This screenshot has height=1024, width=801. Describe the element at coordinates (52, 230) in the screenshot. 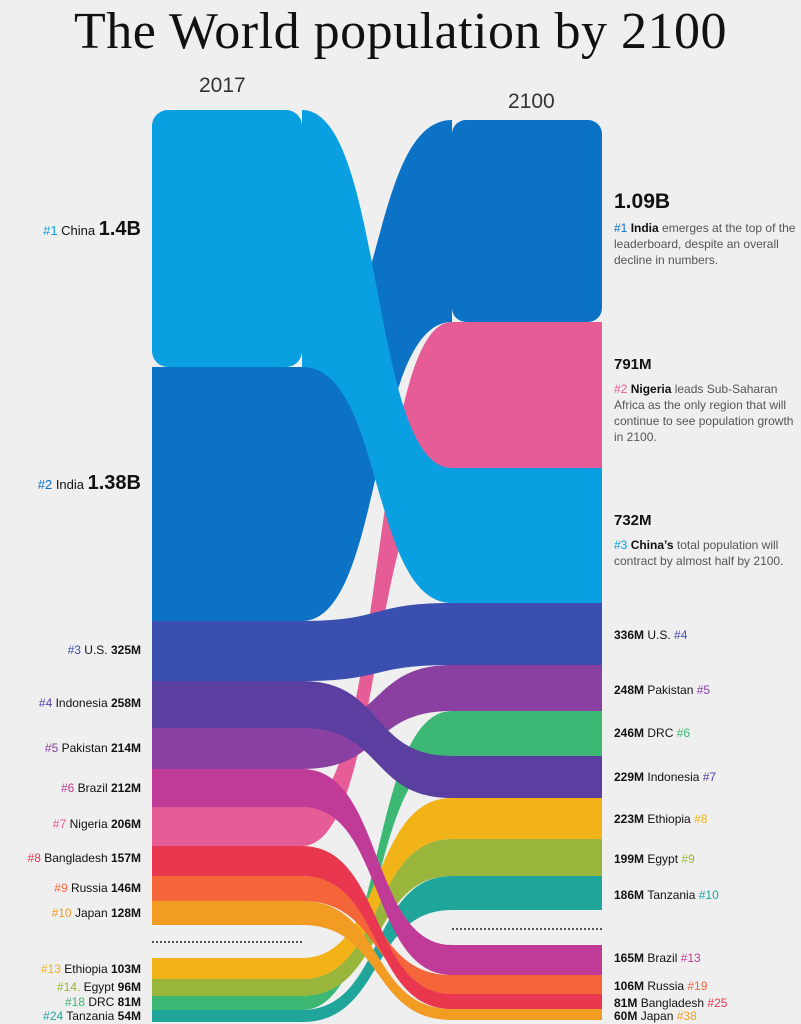

I see `rank-text: #1` at that location.